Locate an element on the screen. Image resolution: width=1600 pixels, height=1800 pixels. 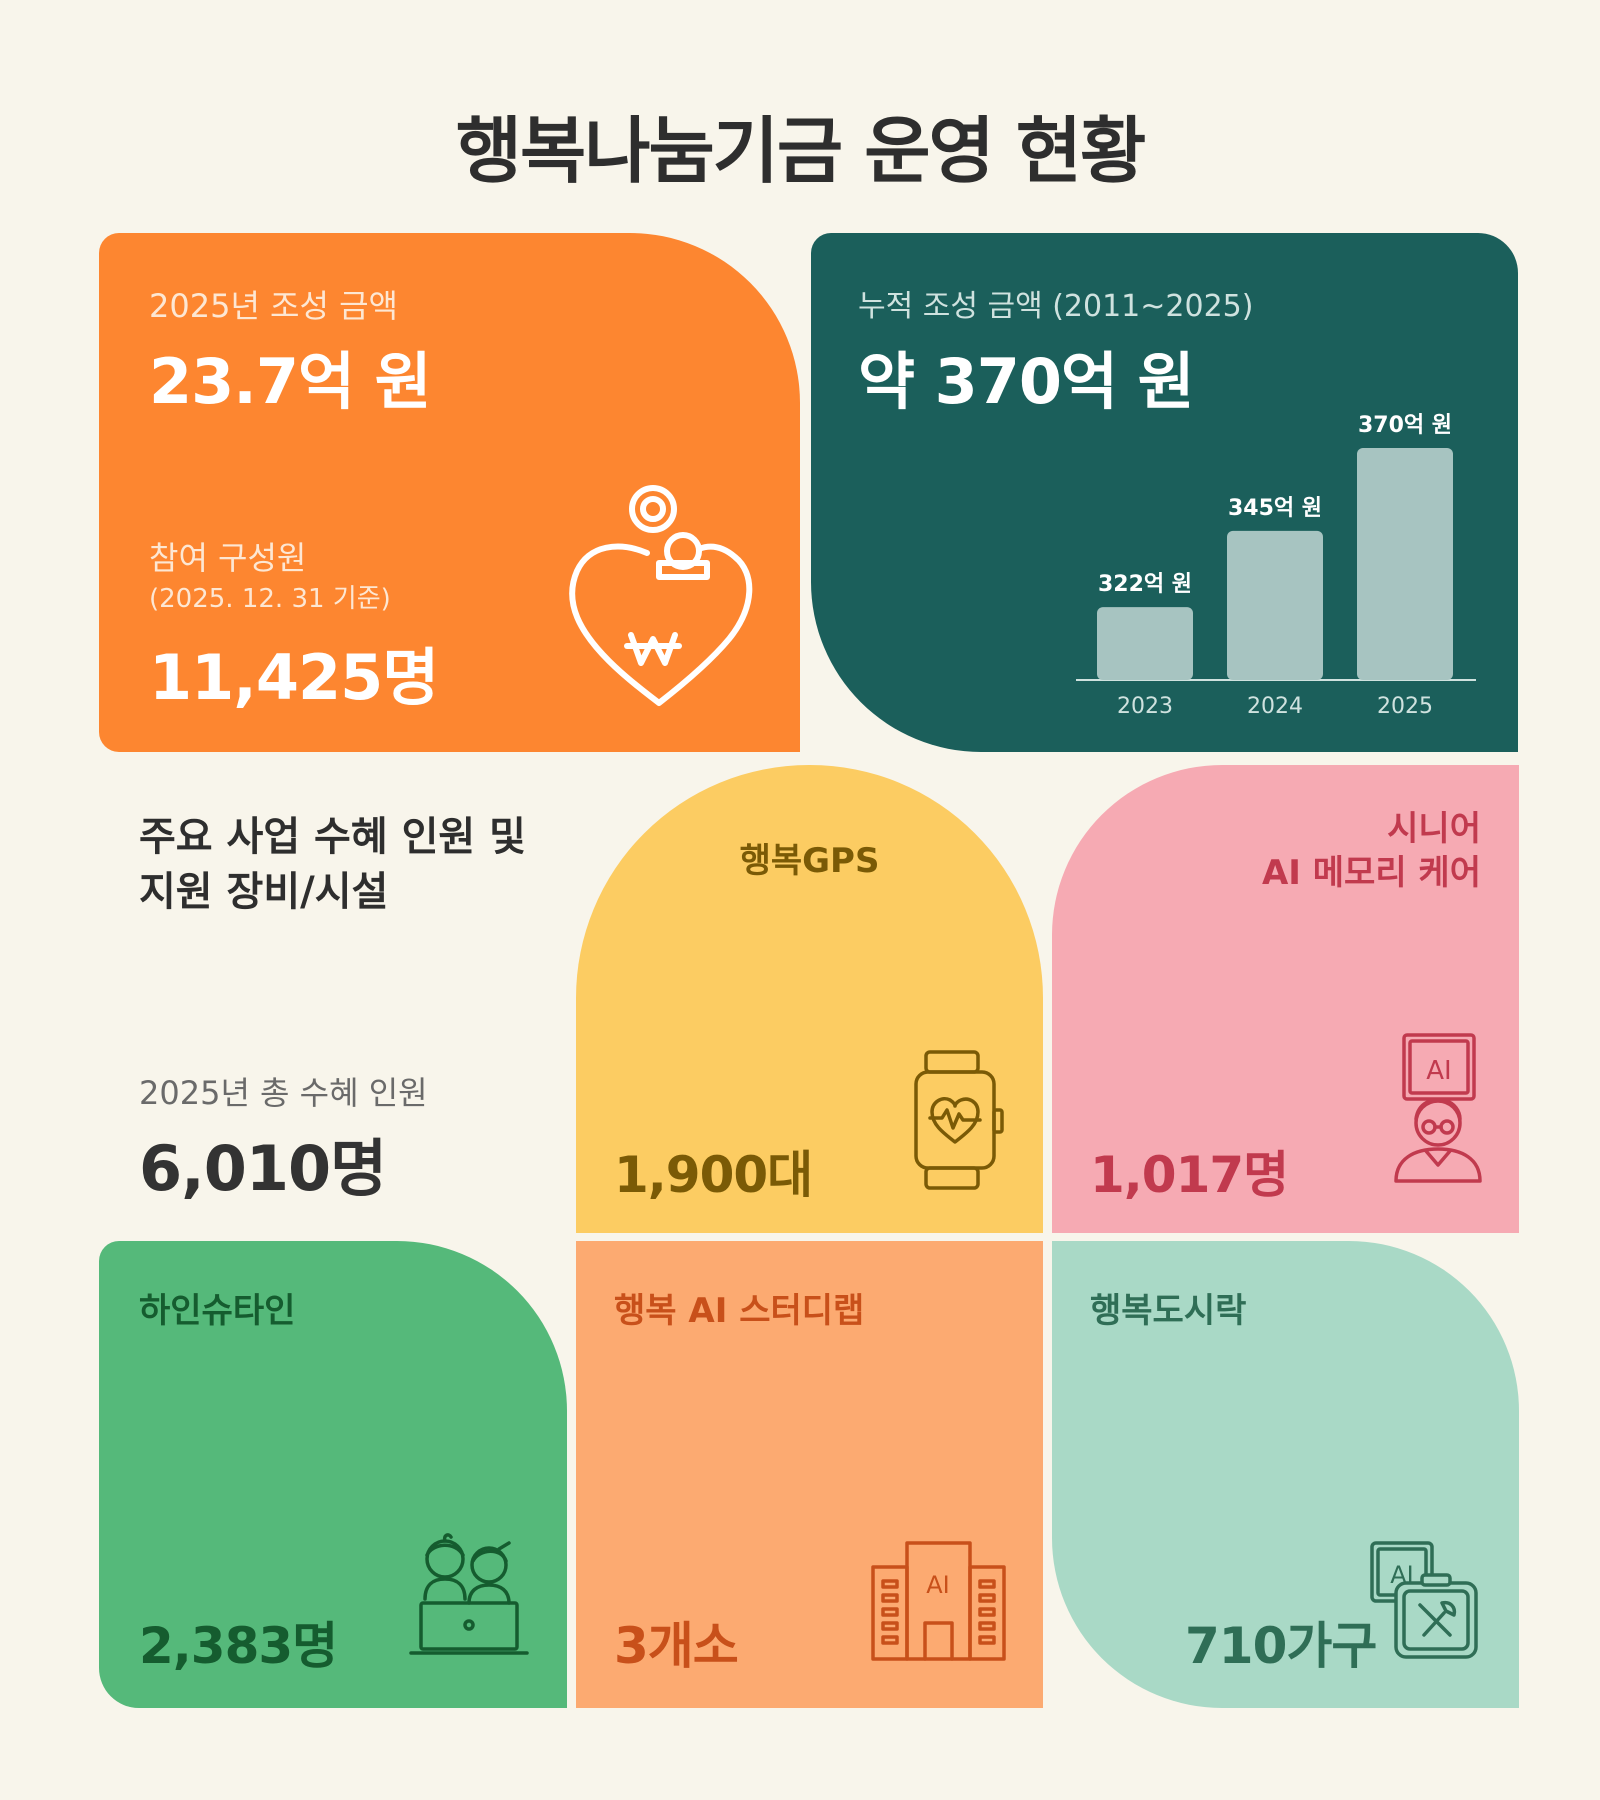
smartwatch-heartbeat-icon is located at coordinates (959, 1120).